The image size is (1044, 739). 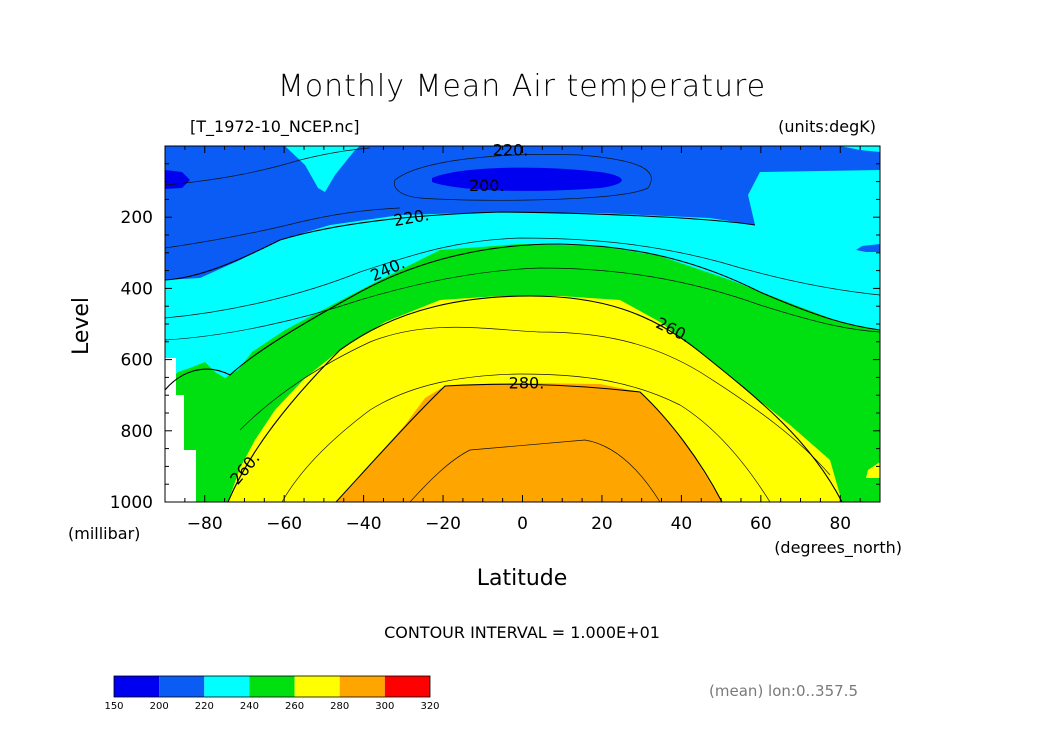 I want to click on colorbar-label: 220, so click(x=204, y=706).